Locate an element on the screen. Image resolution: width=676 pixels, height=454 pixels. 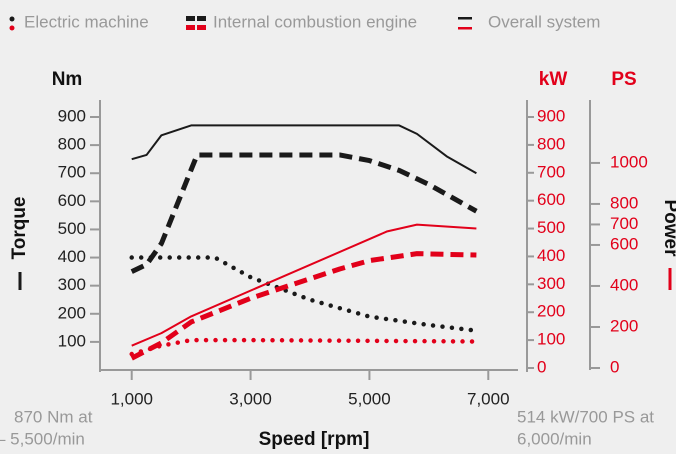
y-tick-label: 700 is located at coordinates (72, 172).